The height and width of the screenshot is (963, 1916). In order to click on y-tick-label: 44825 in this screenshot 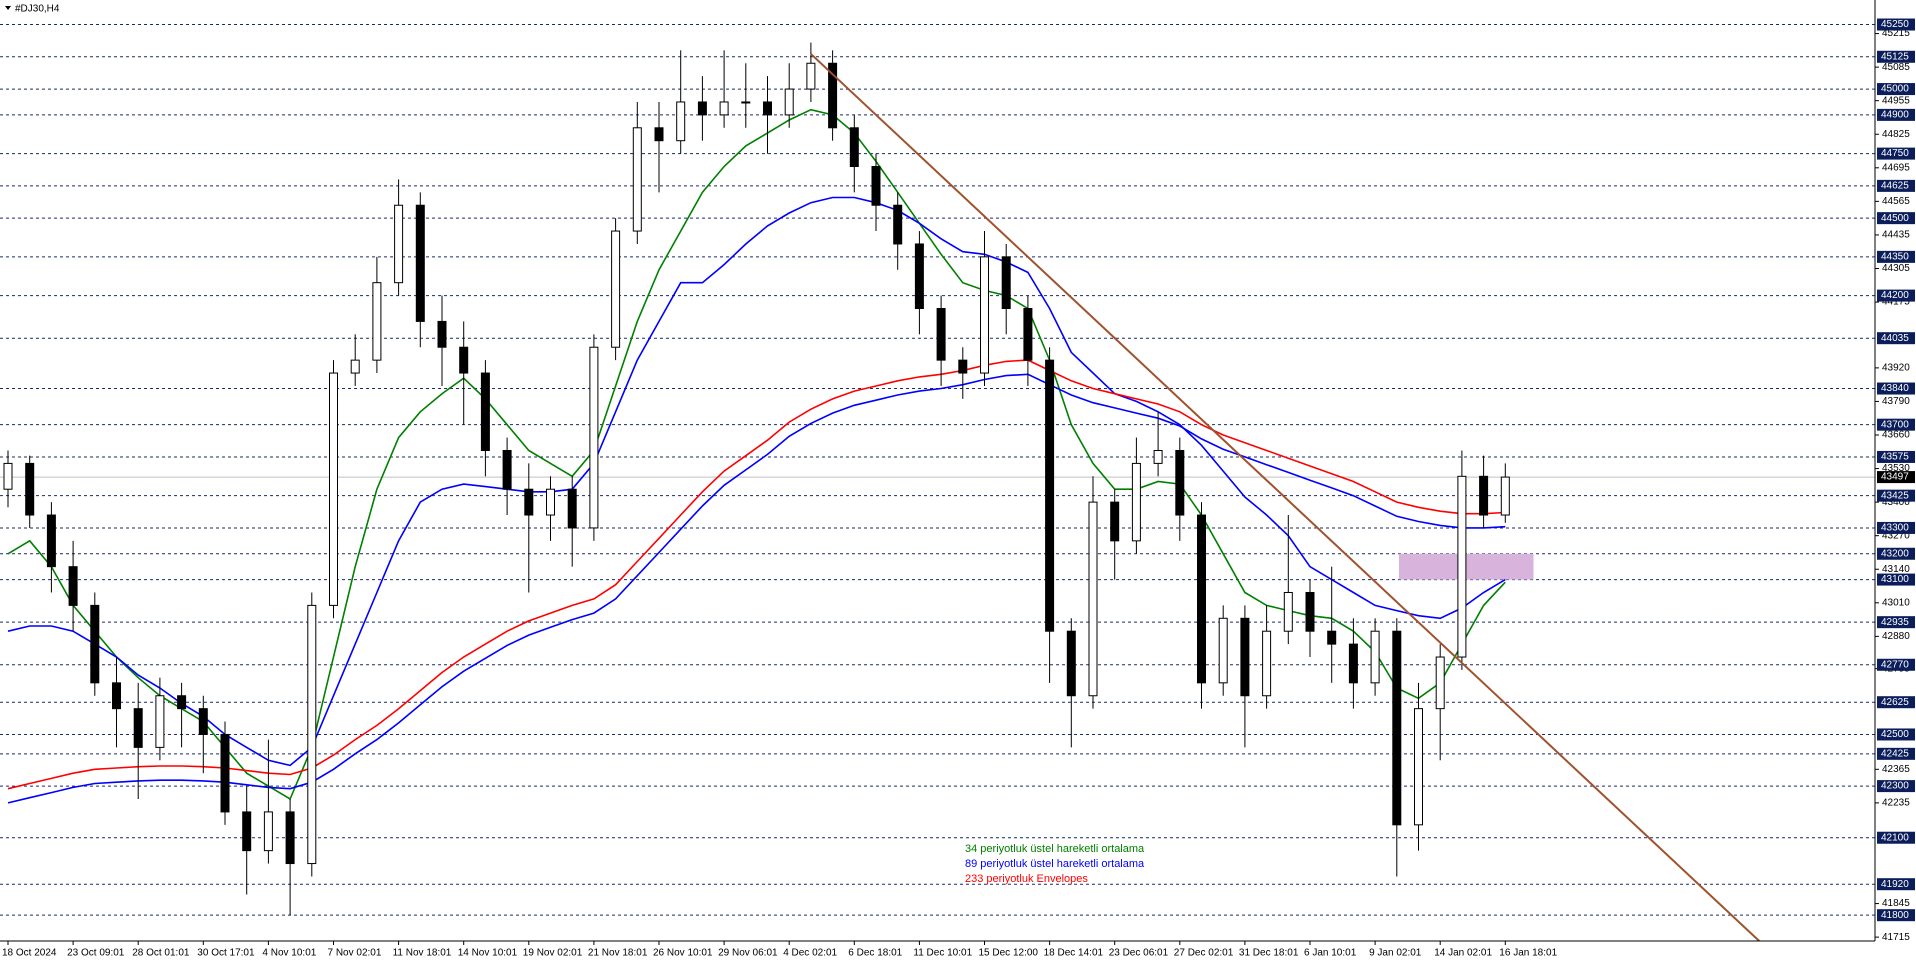, I will do `click(1896, 134)`.